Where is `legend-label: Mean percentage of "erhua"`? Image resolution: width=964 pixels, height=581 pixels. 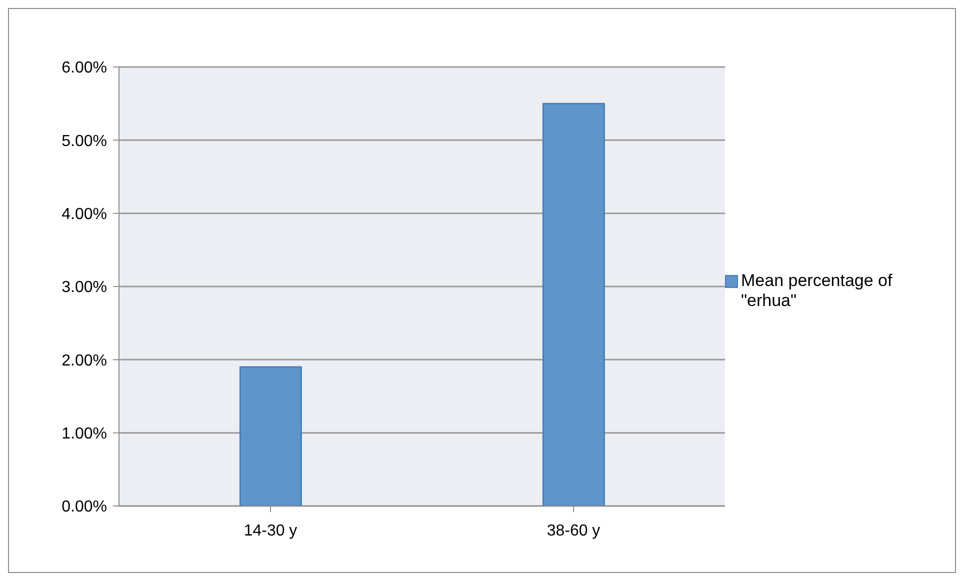
legend-label: Mean percentage of "erhua" is located at coordinates (817, 290).